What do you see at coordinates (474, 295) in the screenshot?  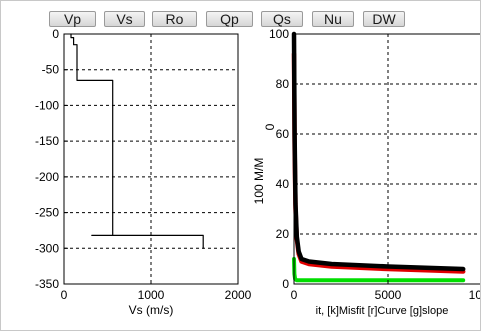 I see `right-x-tick-label: 1000` at bounding box center [474, 295].